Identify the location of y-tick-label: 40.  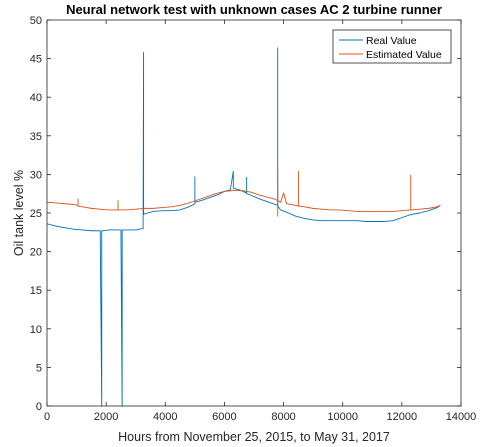
(36, 98).